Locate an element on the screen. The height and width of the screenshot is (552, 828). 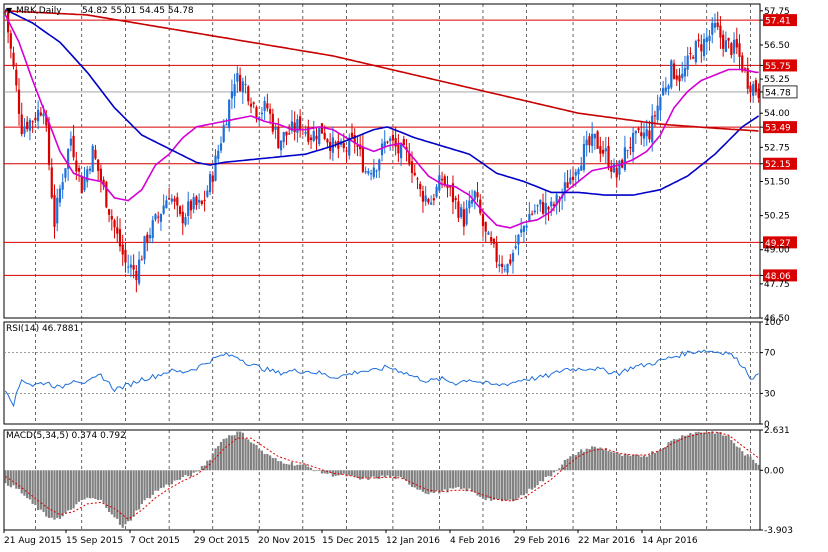
level-price-label: 49.27 is located at coordinates (778, 244).